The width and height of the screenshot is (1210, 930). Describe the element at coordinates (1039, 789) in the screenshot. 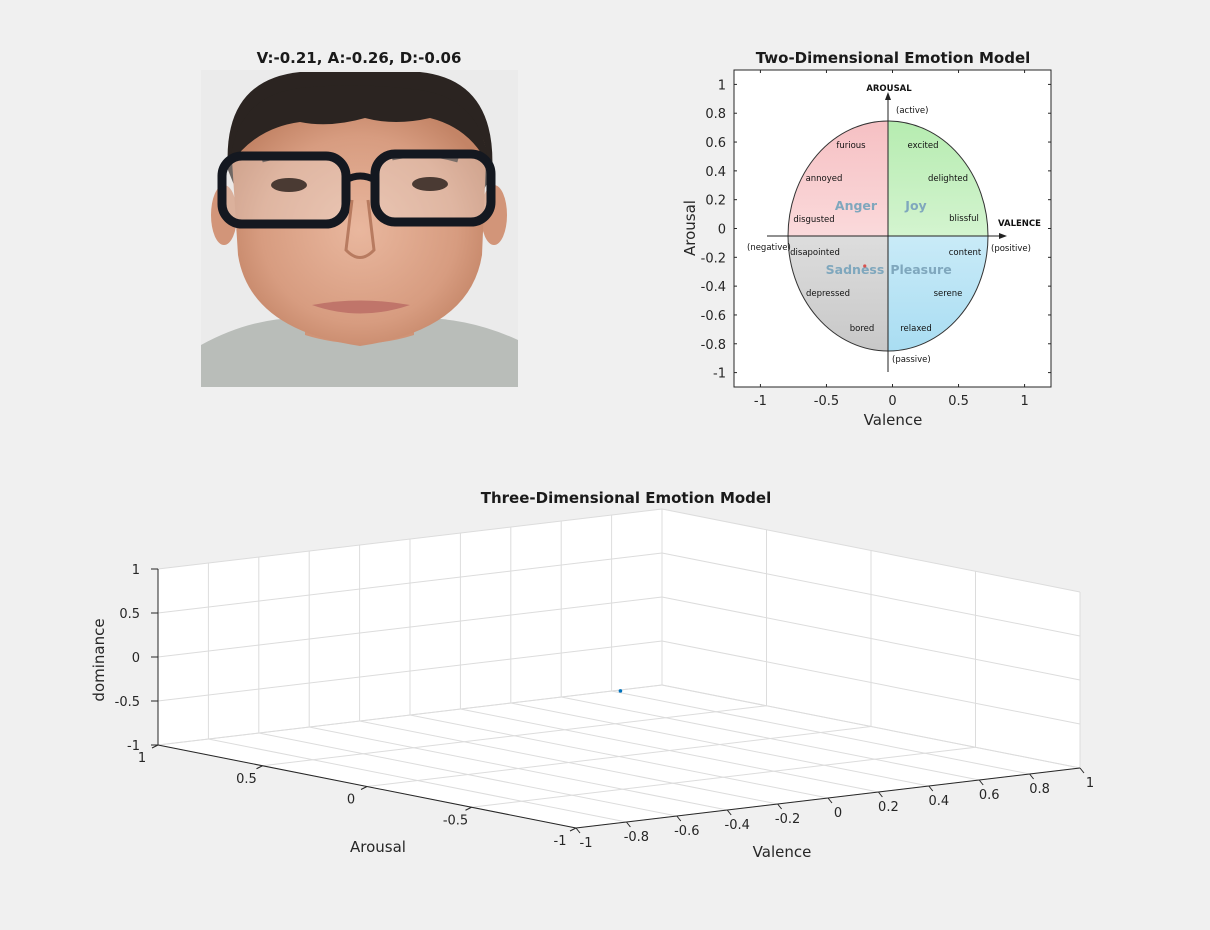

I see `chart-3d-xtick-label: 0.8` at that location.